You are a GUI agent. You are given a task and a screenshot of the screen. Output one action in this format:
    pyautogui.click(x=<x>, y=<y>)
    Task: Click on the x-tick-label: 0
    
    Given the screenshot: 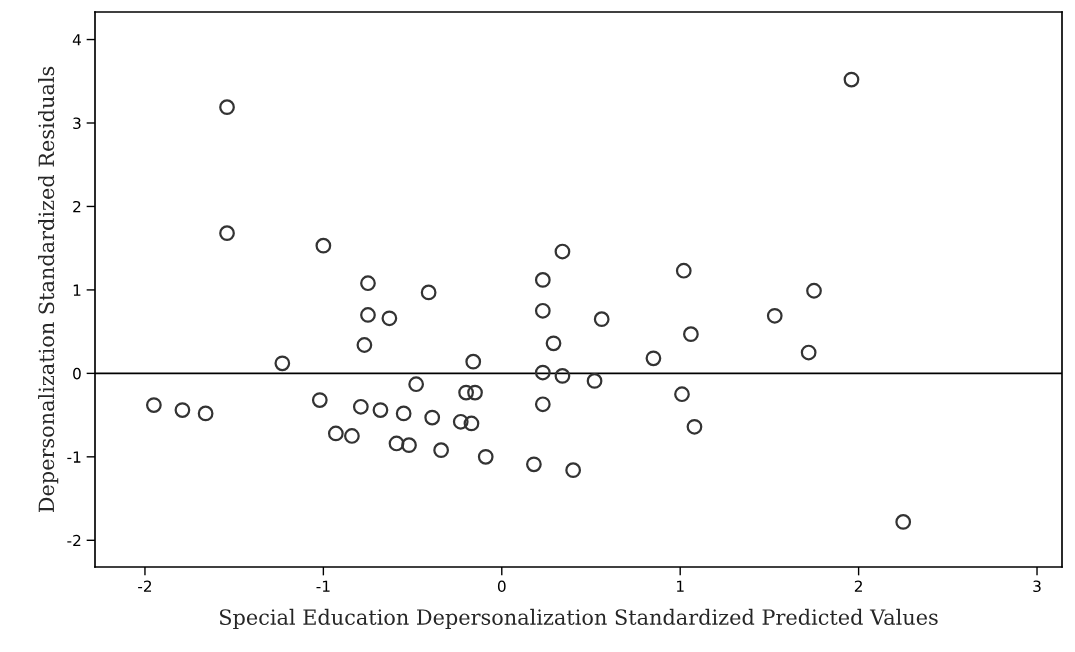 What is the action you would take?
    pyautogui.click(x=501, y=586)
    